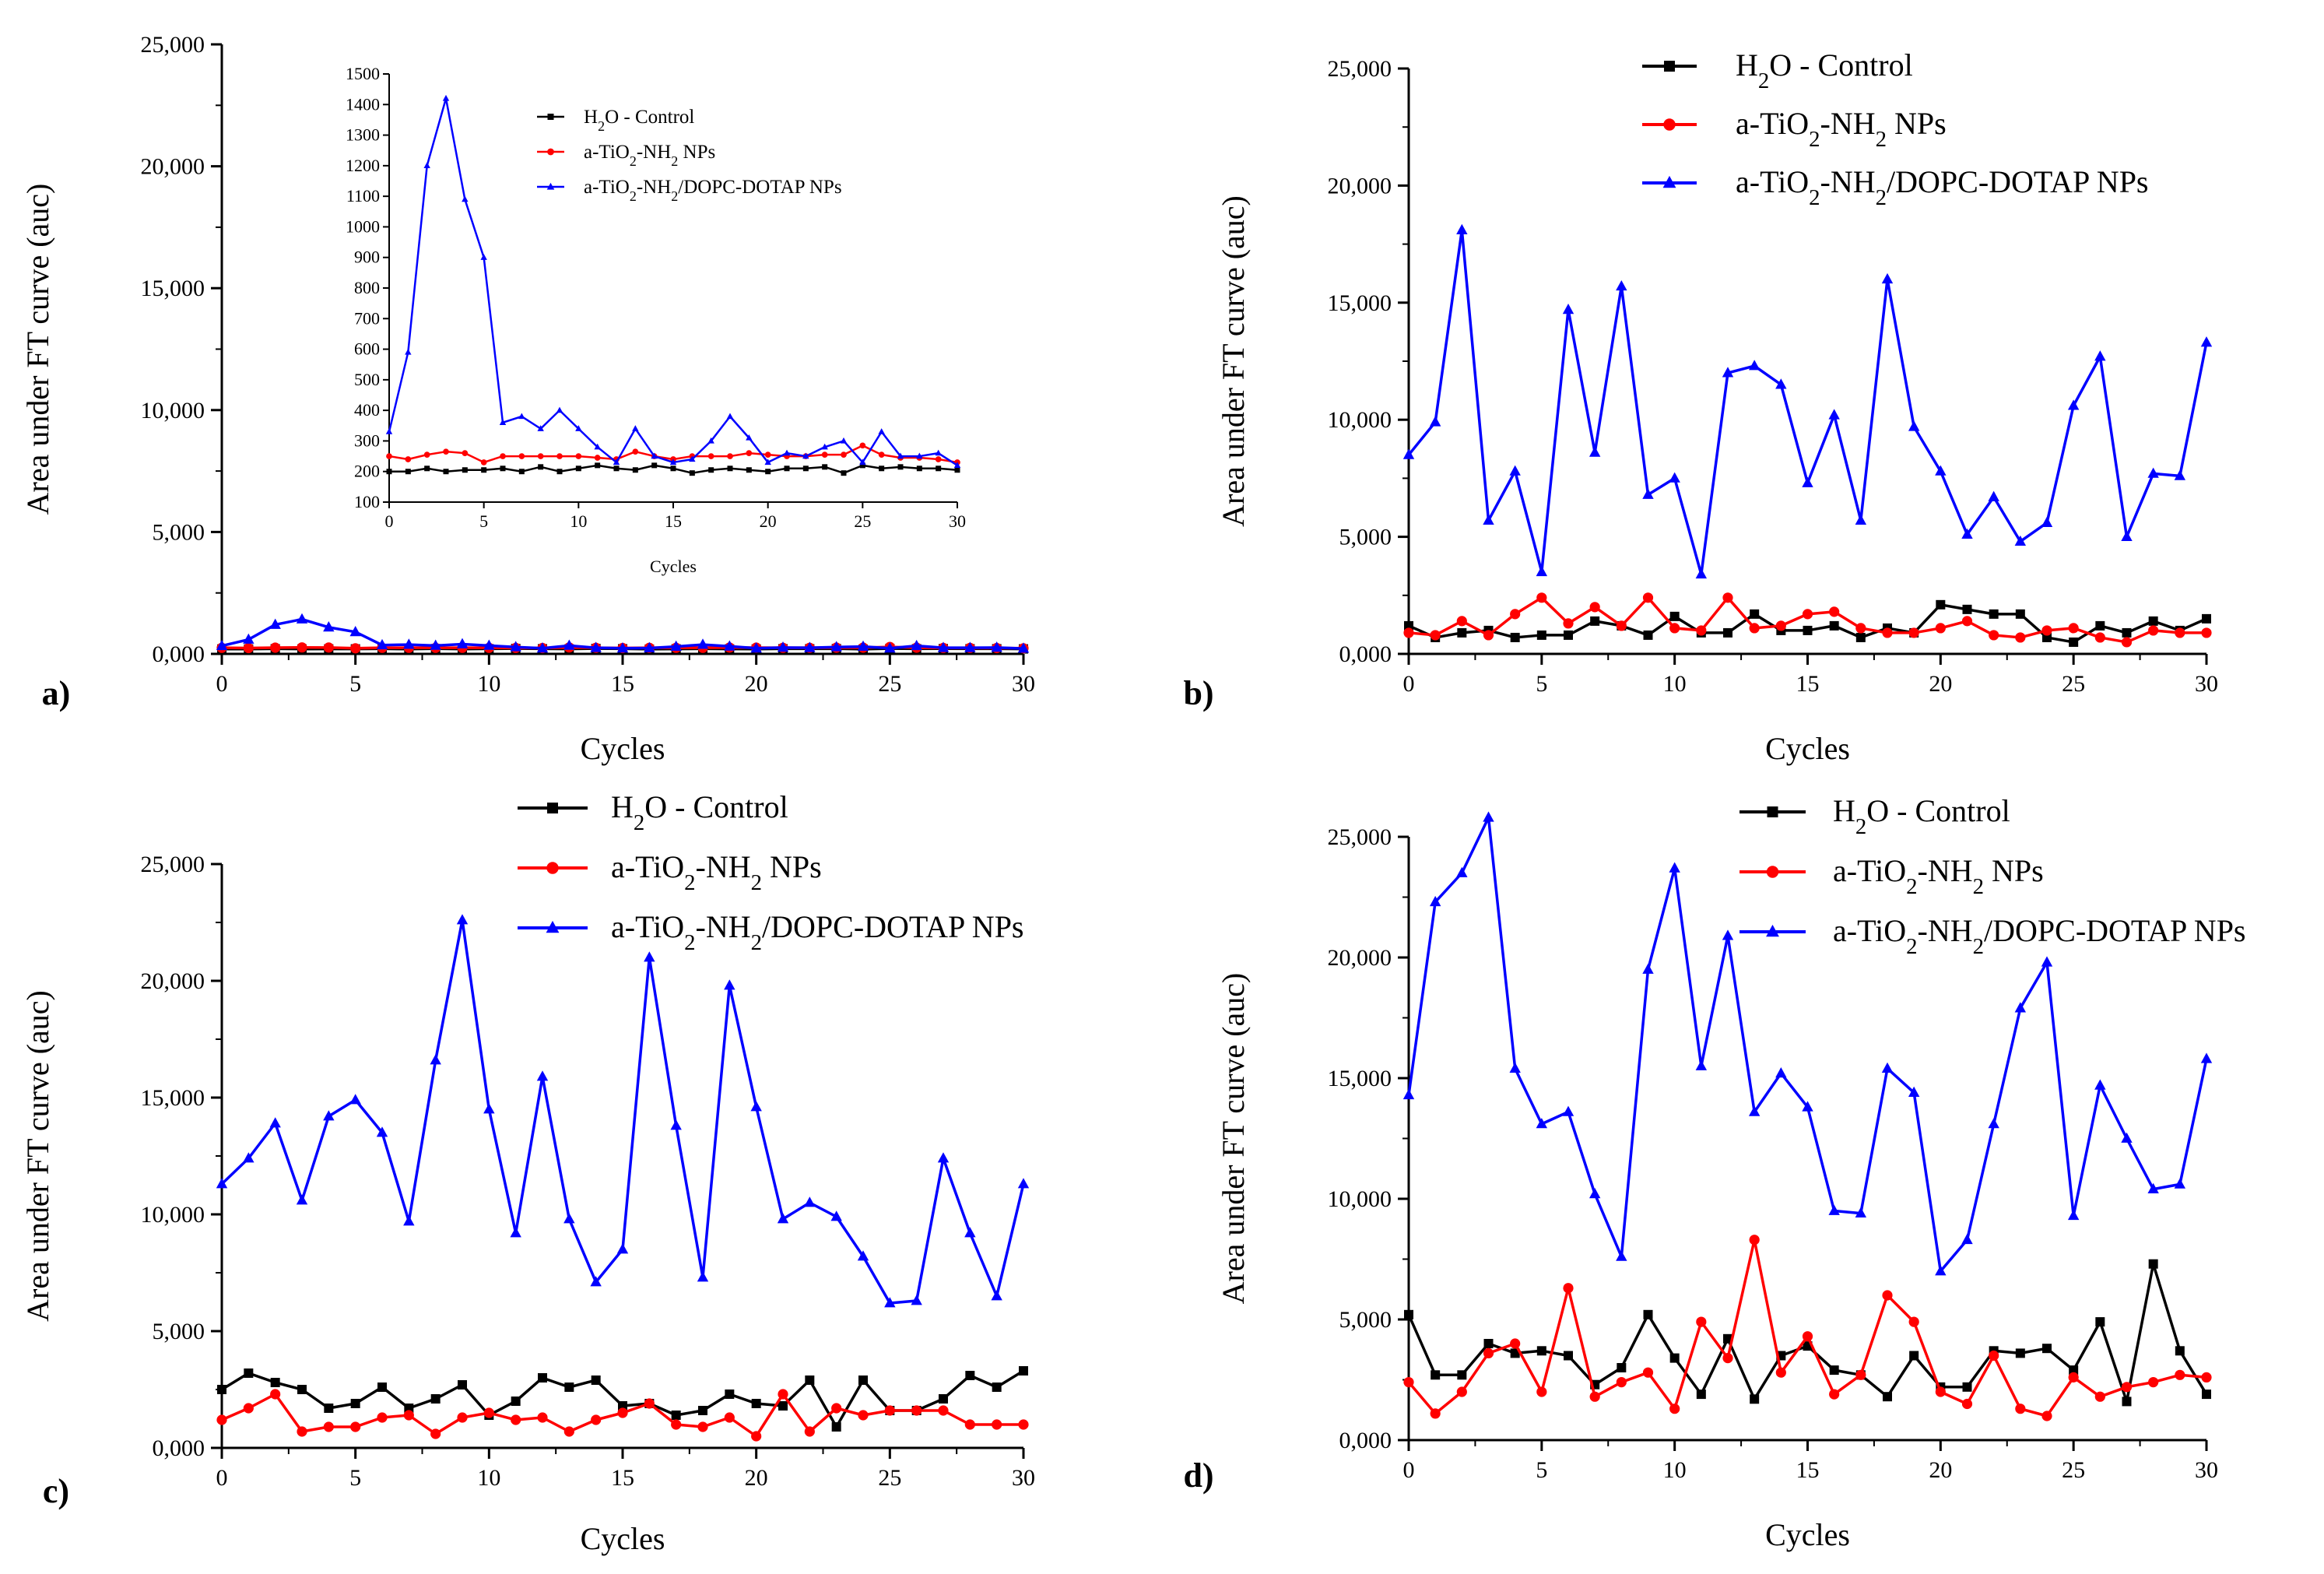 Image resolution: width=2324 pixels, height=1574 pixels. Describe the element at coordinates (173, 864) in the screenshot. I see `y-tick-label-c: 25,000` at that location.